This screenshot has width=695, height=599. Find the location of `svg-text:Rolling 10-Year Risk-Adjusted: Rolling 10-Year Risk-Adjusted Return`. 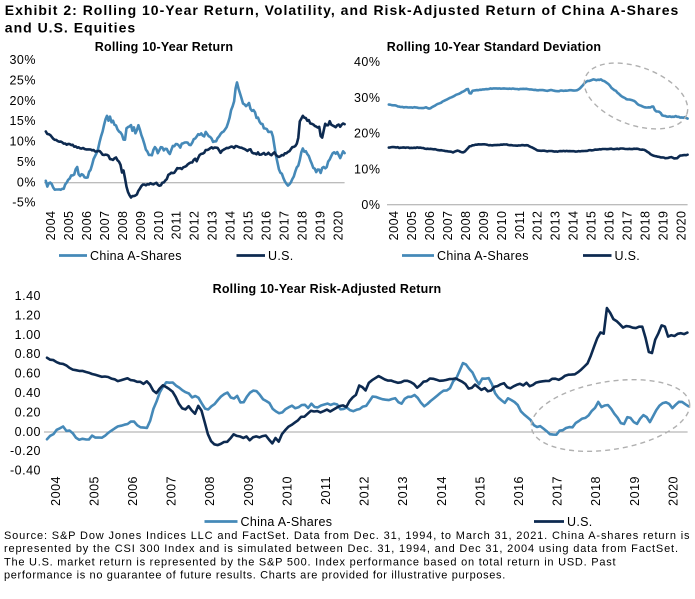

svg-text:Rolling 10-Year Risk-Adjusted: Rolling 10-Year Risk-Adjusted Return is located at coordinates (327, 289).